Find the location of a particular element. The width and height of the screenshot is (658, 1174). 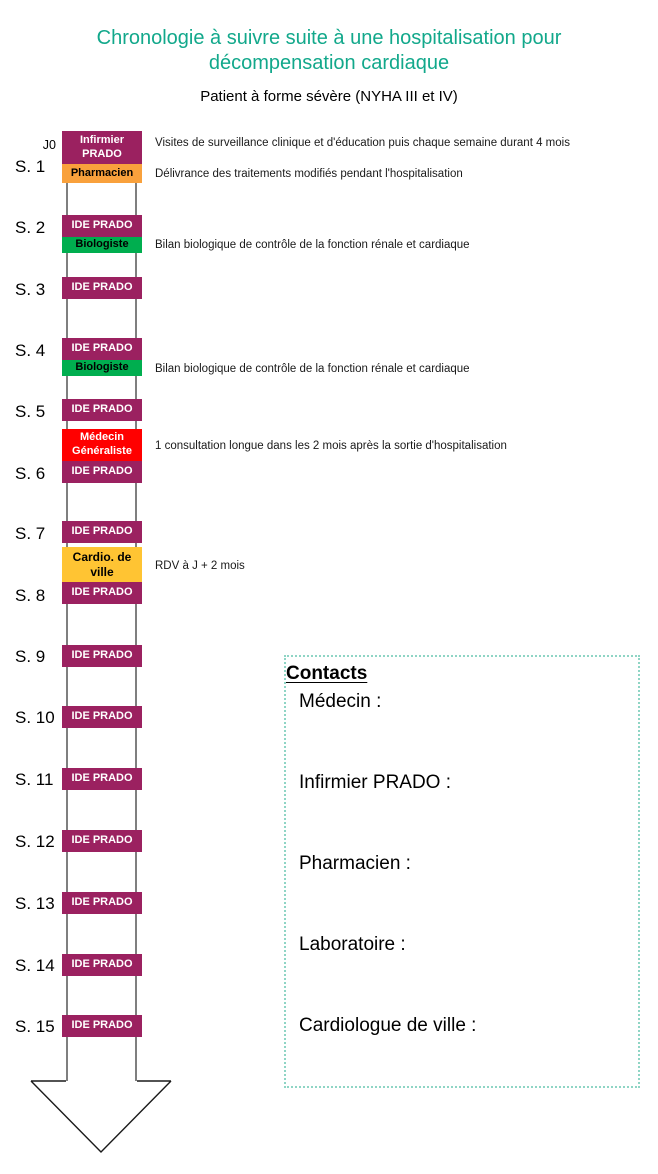

event-box-cardio-de-ville: Cardio. de ville is located at coordinates (102, 564).